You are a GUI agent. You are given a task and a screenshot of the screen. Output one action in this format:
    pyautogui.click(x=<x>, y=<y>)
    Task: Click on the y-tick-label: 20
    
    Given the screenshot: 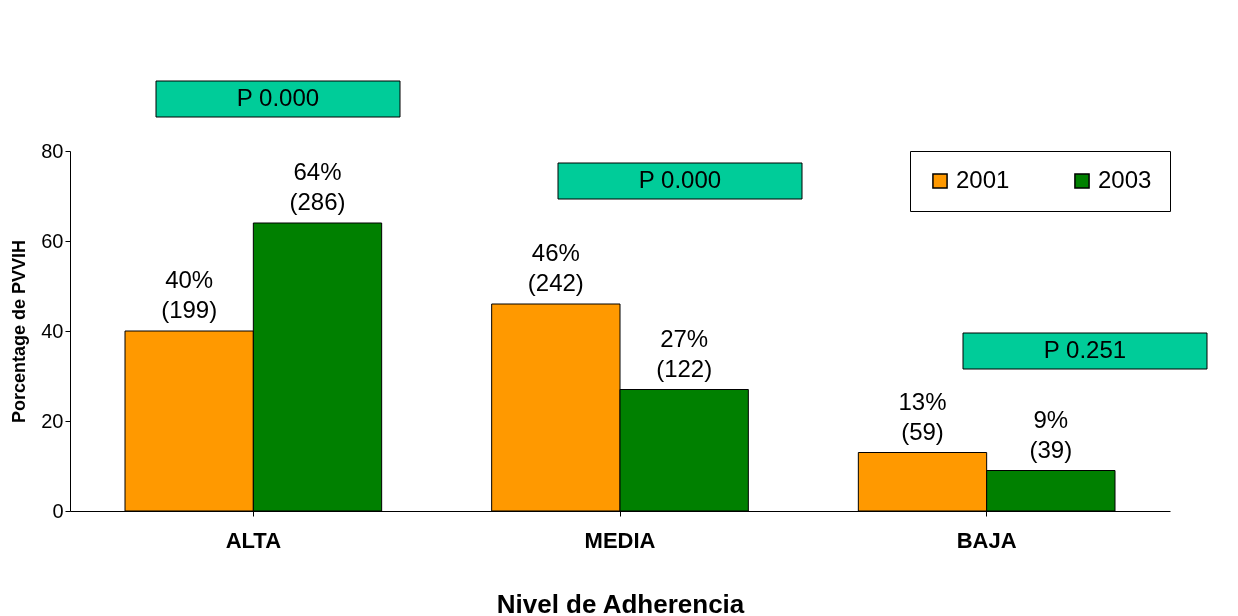 What is the action you would take?
    pyautogui.click(x=52, y=420)
    